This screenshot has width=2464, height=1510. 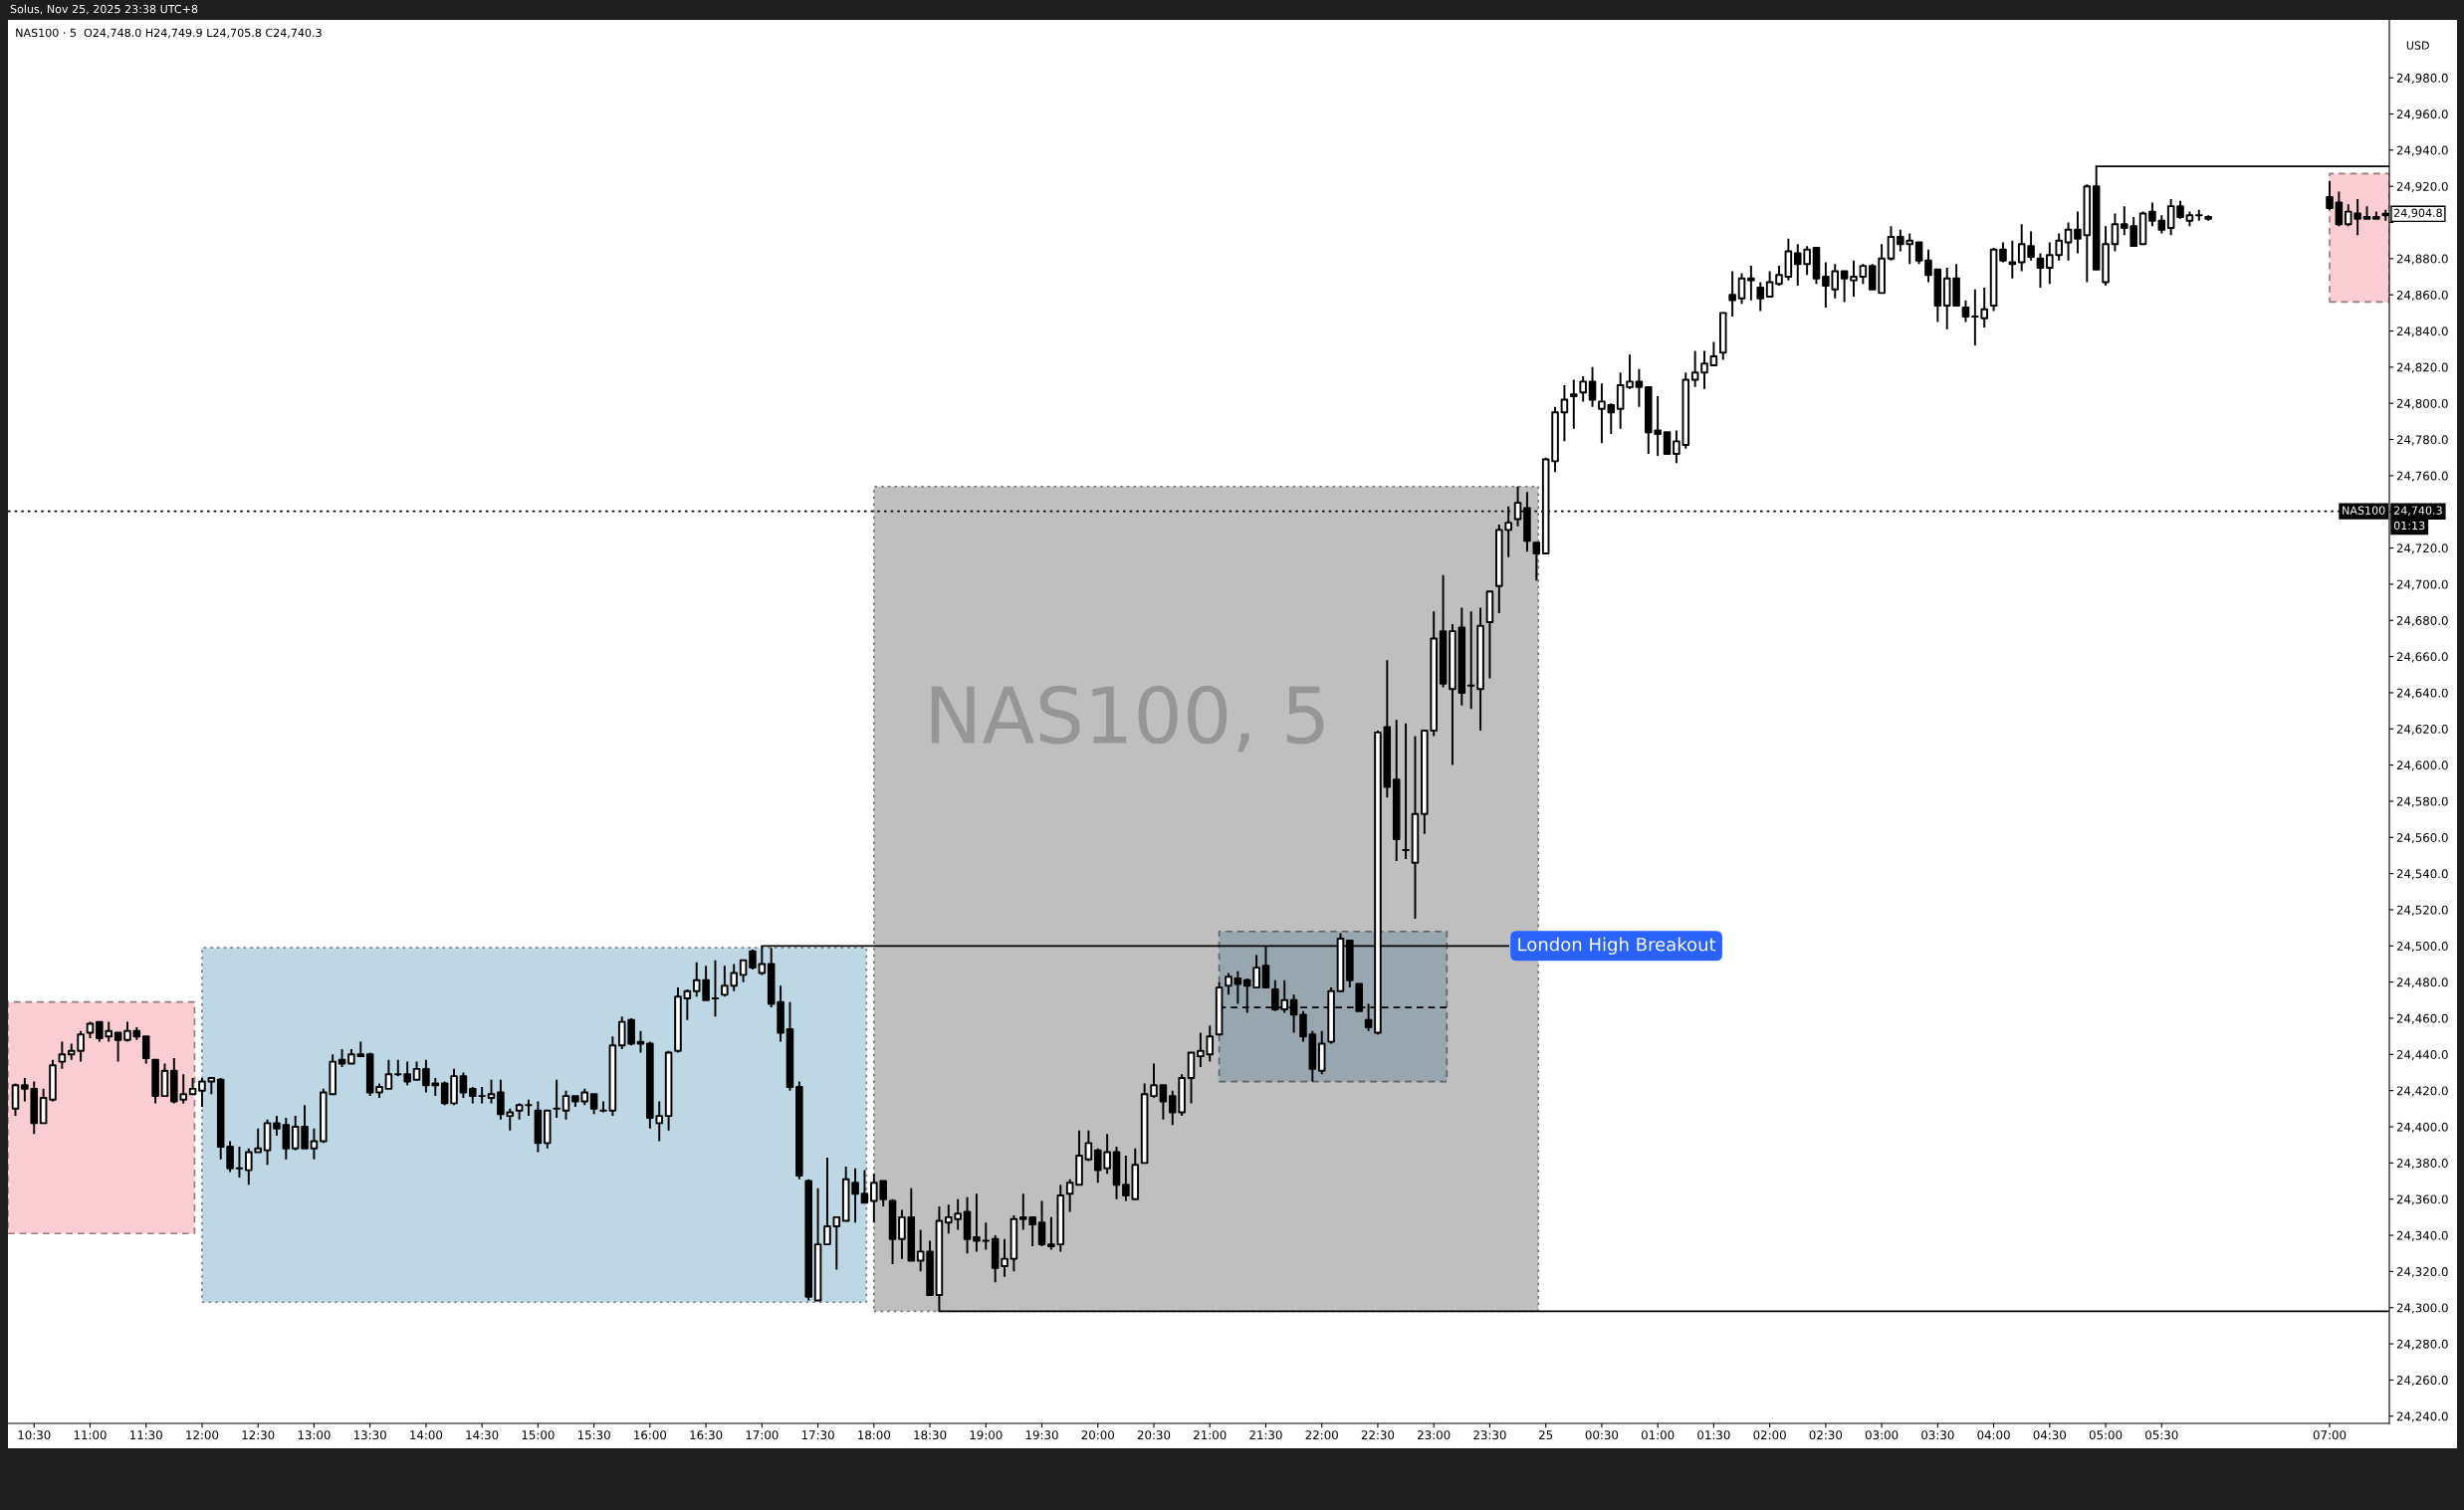 What do you see at coordinates (1154, 1435) in the screenshot?
I see `x-tick-label: 20:30` at bounding box center [1154, 1435].